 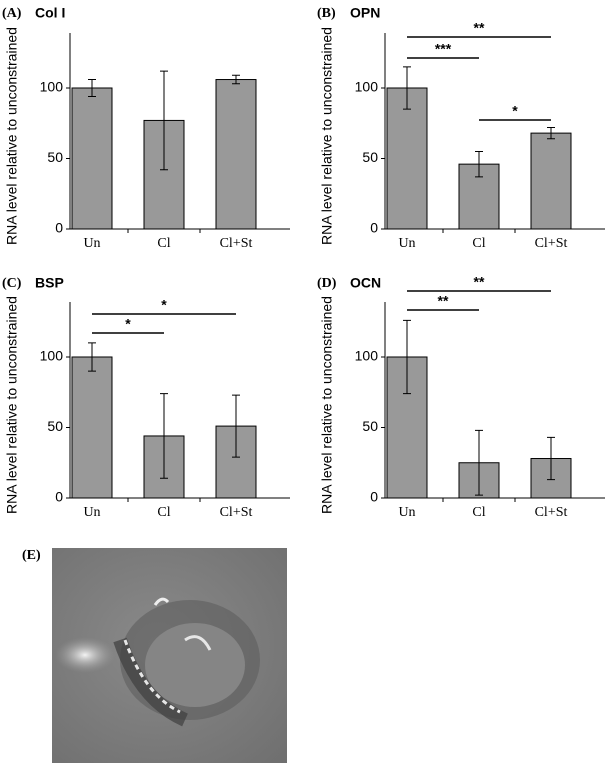 What do you see at coordinates (326, 13) in the screenshot?
I see `panel-label: (B)` at bounding box center [326, 13].